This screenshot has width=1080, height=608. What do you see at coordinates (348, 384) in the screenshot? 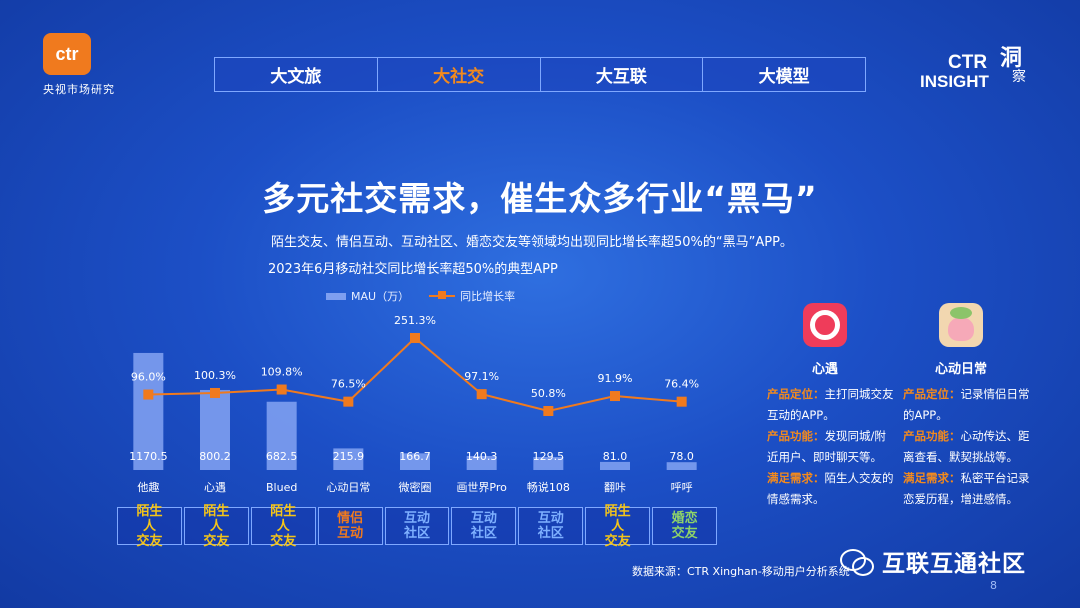
I see `growth-label: 76.5%` at bounding box center [348, 384].